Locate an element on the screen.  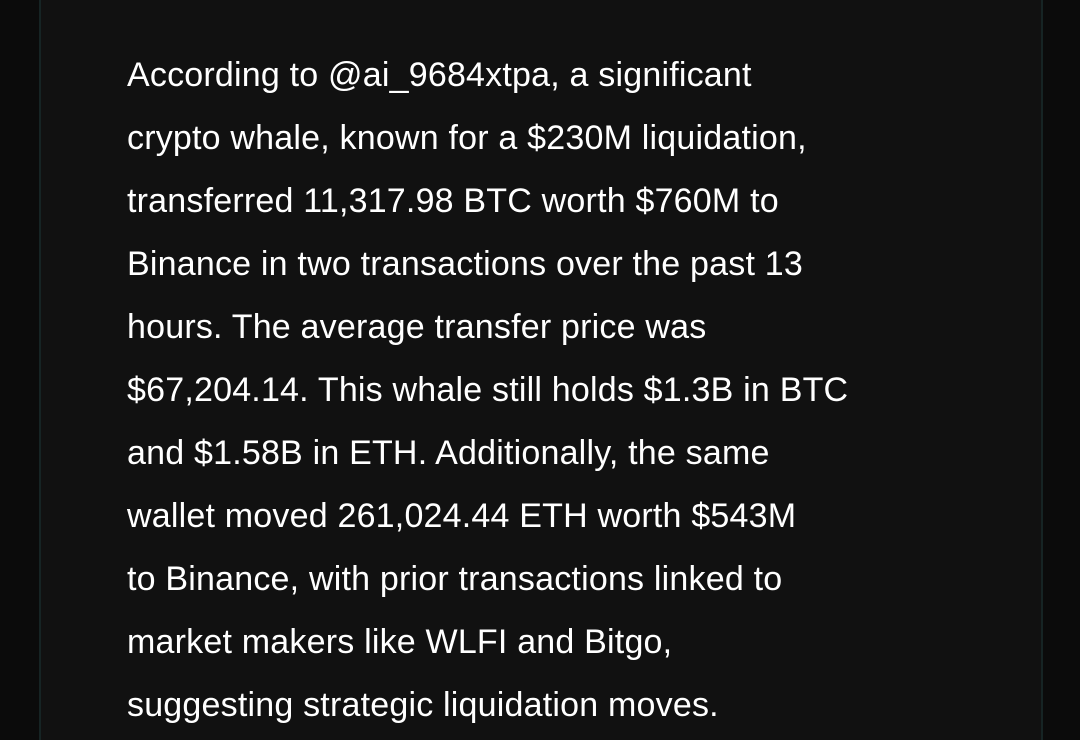
text-line: hours. The average transfer price was is located at coordinates (417, 327).